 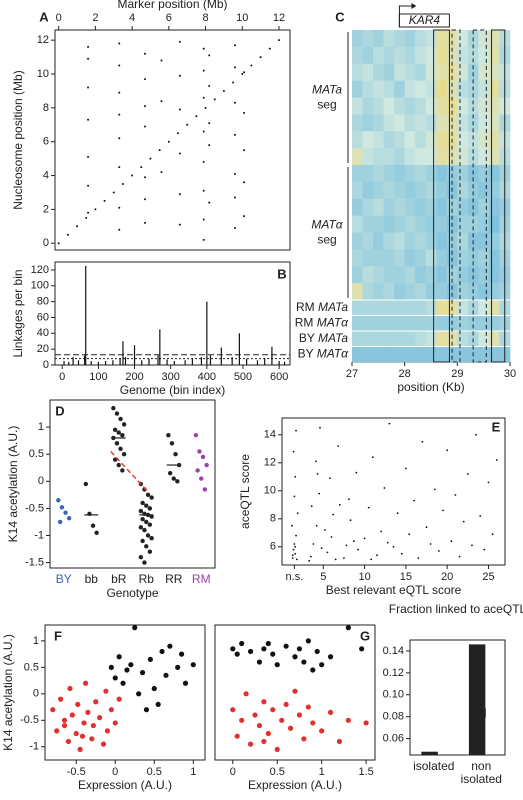 What do you see at coordinates (8, 692) in the screenshot?
I see `y-axis-label: K14 acetylation (A.U.)` at bounding box center [8, 692].